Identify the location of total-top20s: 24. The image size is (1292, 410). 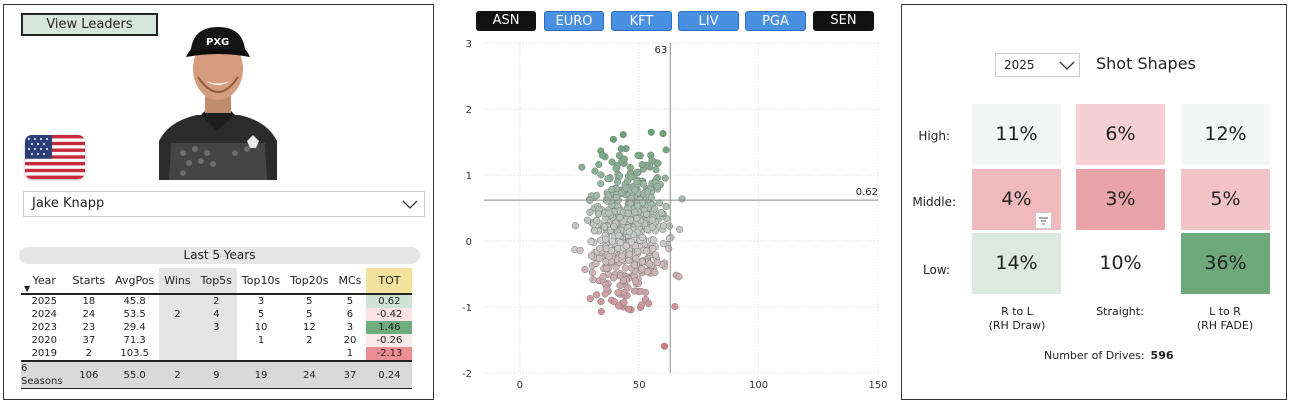
(309, 374).